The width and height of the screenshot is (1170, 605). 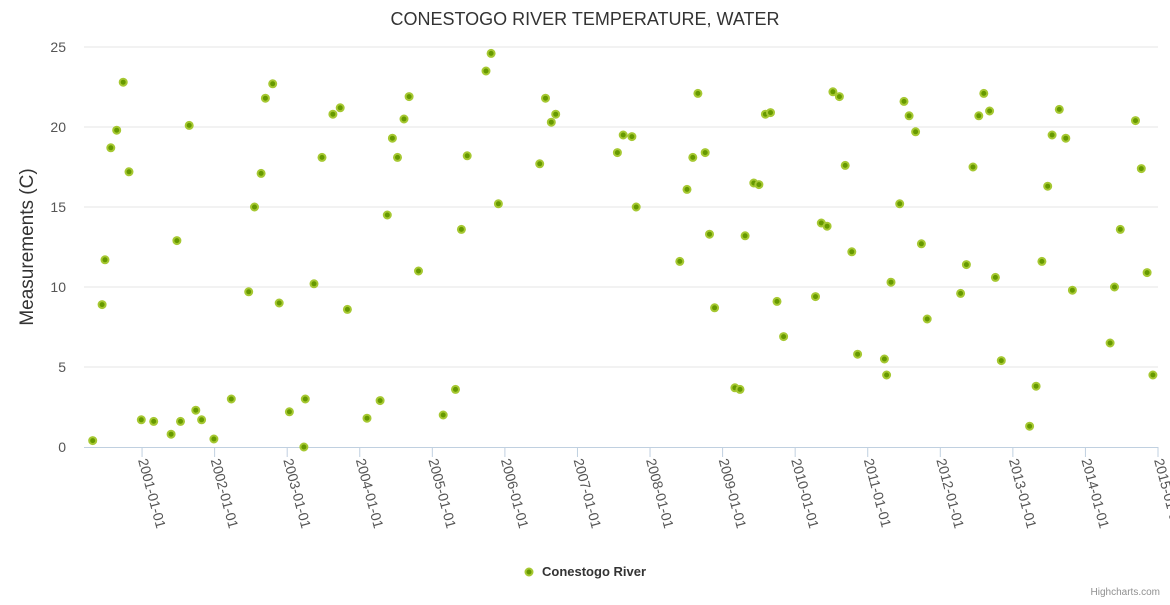 What do you see at coordinates (594, 571) in the screenshot?
I see `legend-label: Conestogo River` at bounding box center [594, 571].